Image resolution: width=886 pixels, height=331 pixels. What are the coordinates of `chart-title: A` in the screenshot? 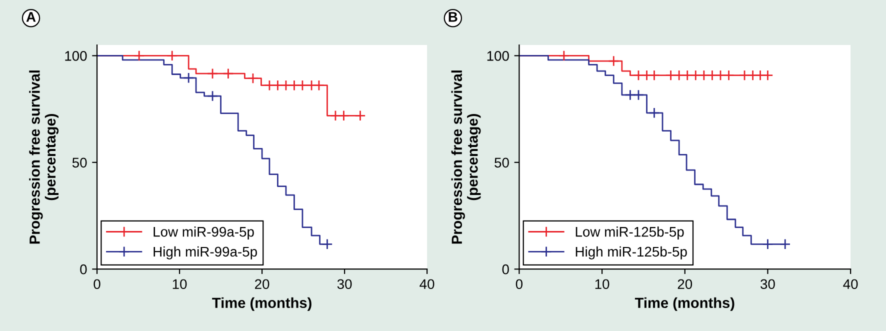 It's located at (31, 17).